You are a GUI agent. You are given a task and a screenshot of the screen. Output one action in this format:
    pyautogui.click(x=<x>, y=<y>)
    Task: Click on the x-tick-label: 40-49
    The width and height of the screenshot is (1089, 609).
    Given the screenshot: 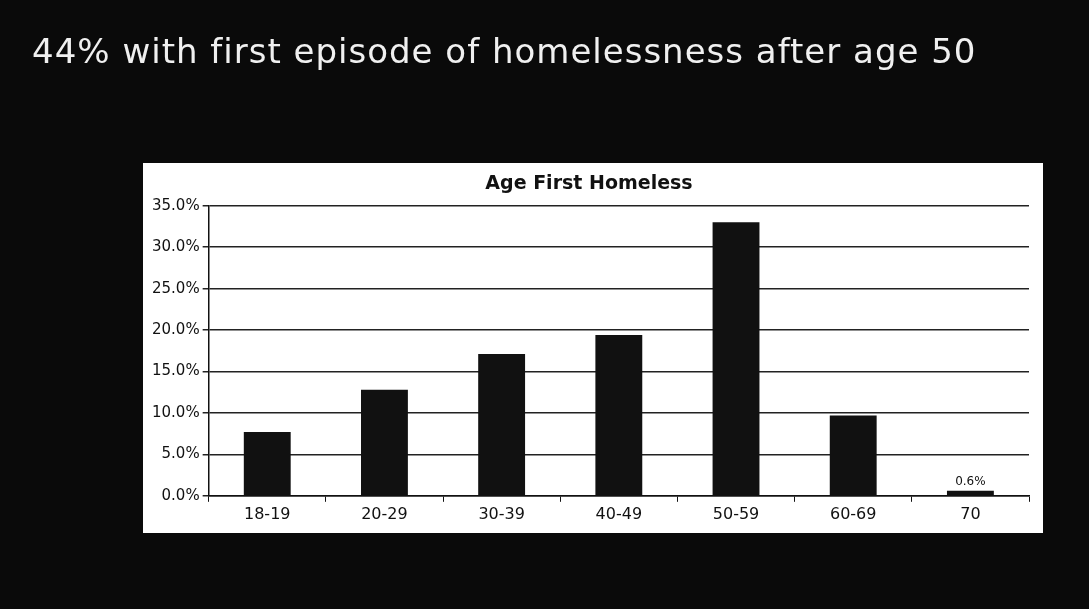 What is the action you would take?
    pyautogui.click(x=619, y=513)
    